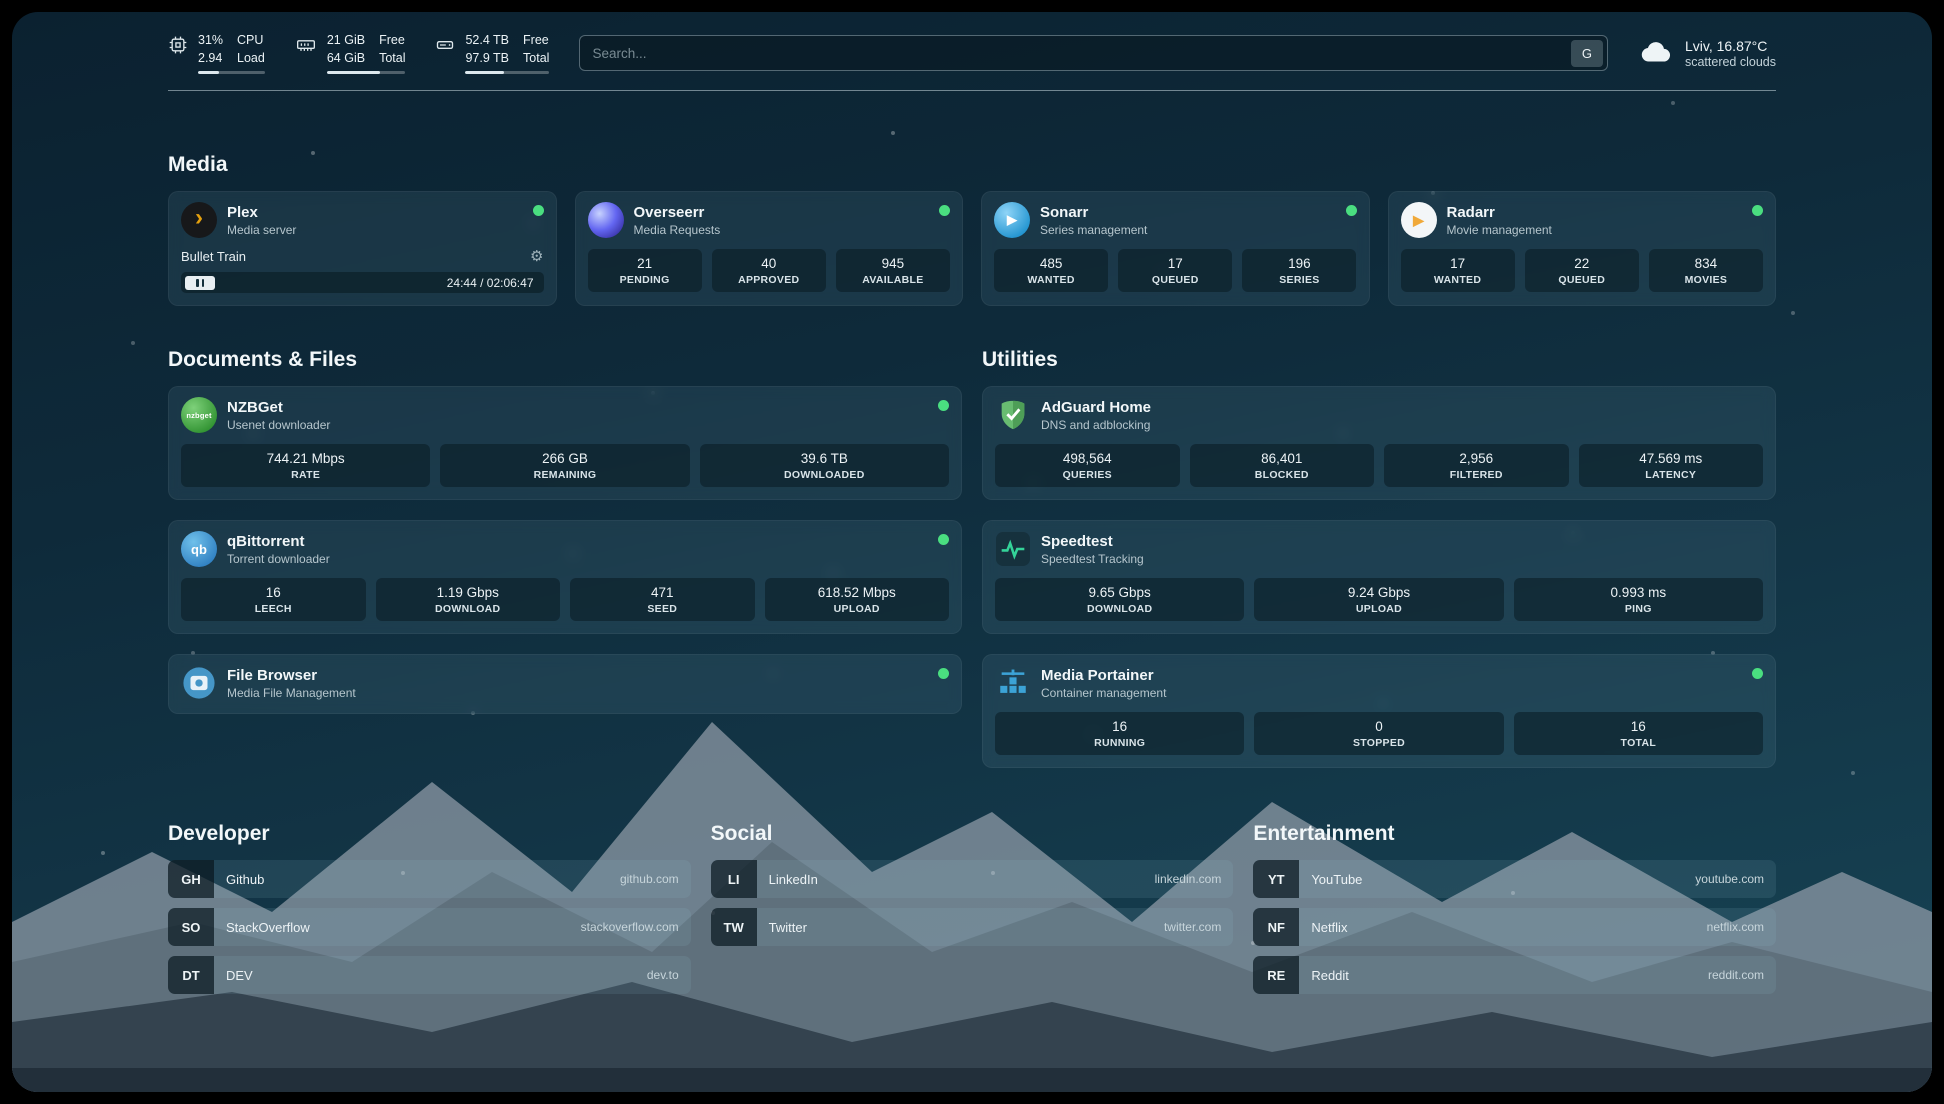 This screenshot has height=1104, width=1944. I want to click on bookmark-abbr: TW, so click(733, 927).